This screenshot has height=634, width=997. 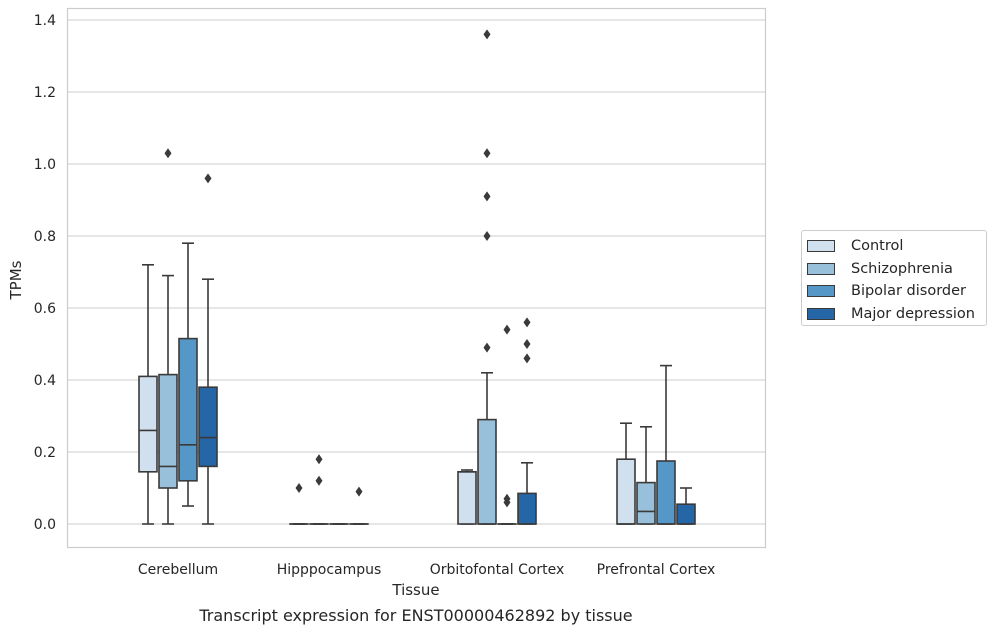 What do you see at coordinates (45, 381) in the screenshot?
I see `y-tick-label: 0.4` at bounding box center [45, 381].